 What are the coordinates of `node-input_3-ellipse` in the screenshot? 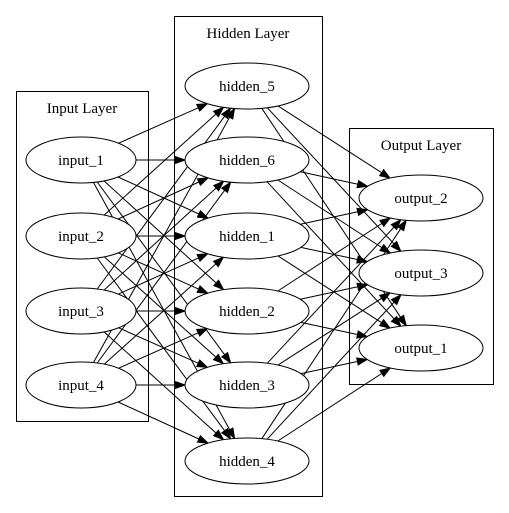 It's located at (81, 311).